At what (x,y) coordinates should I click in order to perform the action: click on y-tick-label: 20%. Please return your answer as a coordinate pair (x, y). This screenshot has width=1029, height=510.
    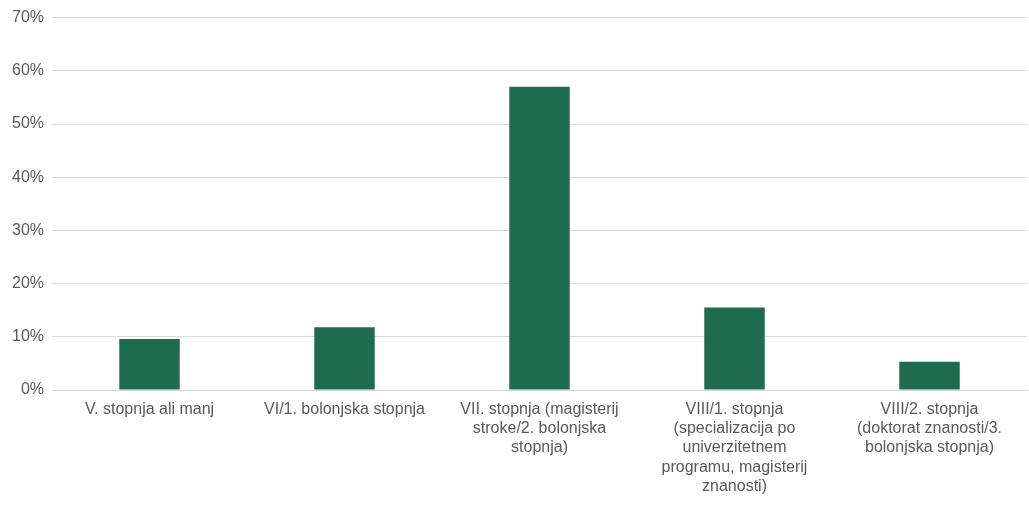
    Looking at the image, I should click on (28, 283).